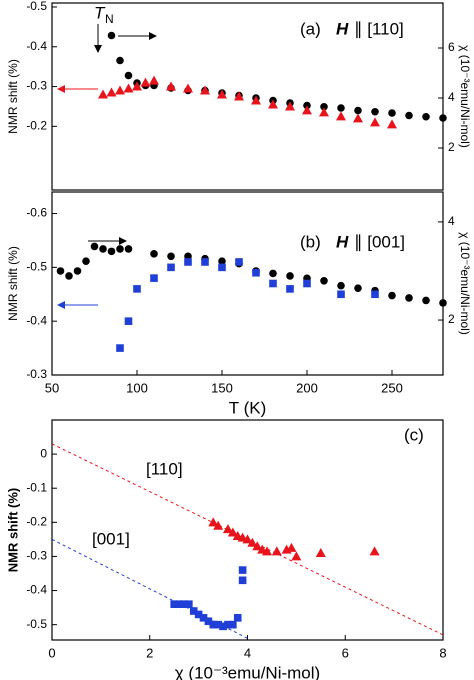 This screenshot has width=474, height=680. I want to click on field-label: H, so click(342, 28).